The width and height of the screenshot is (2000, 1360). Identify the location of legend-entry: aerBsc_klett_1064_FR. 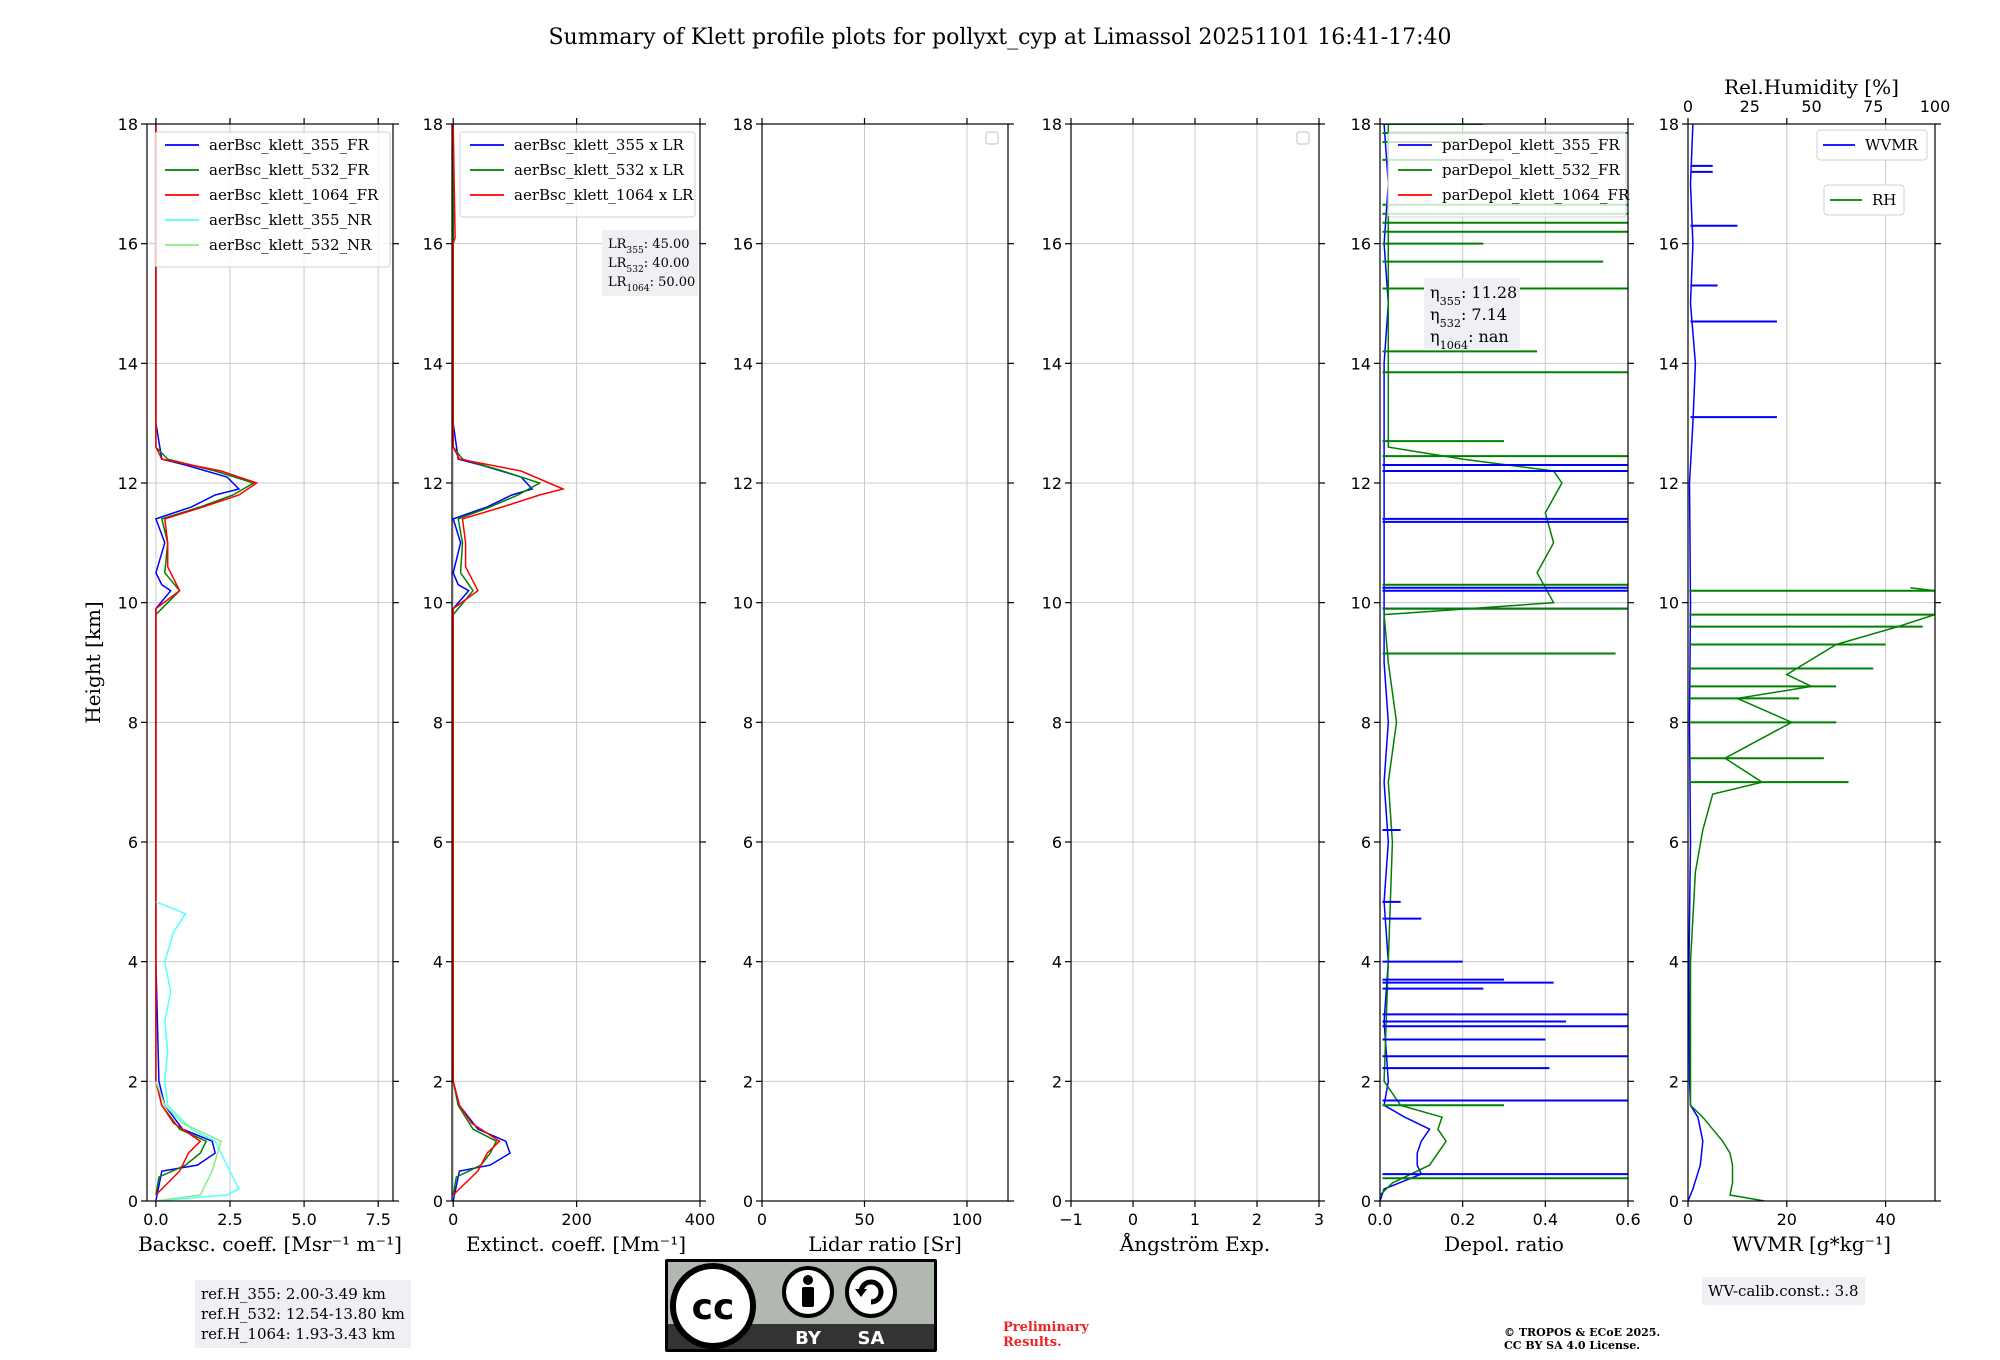
(294, 195).